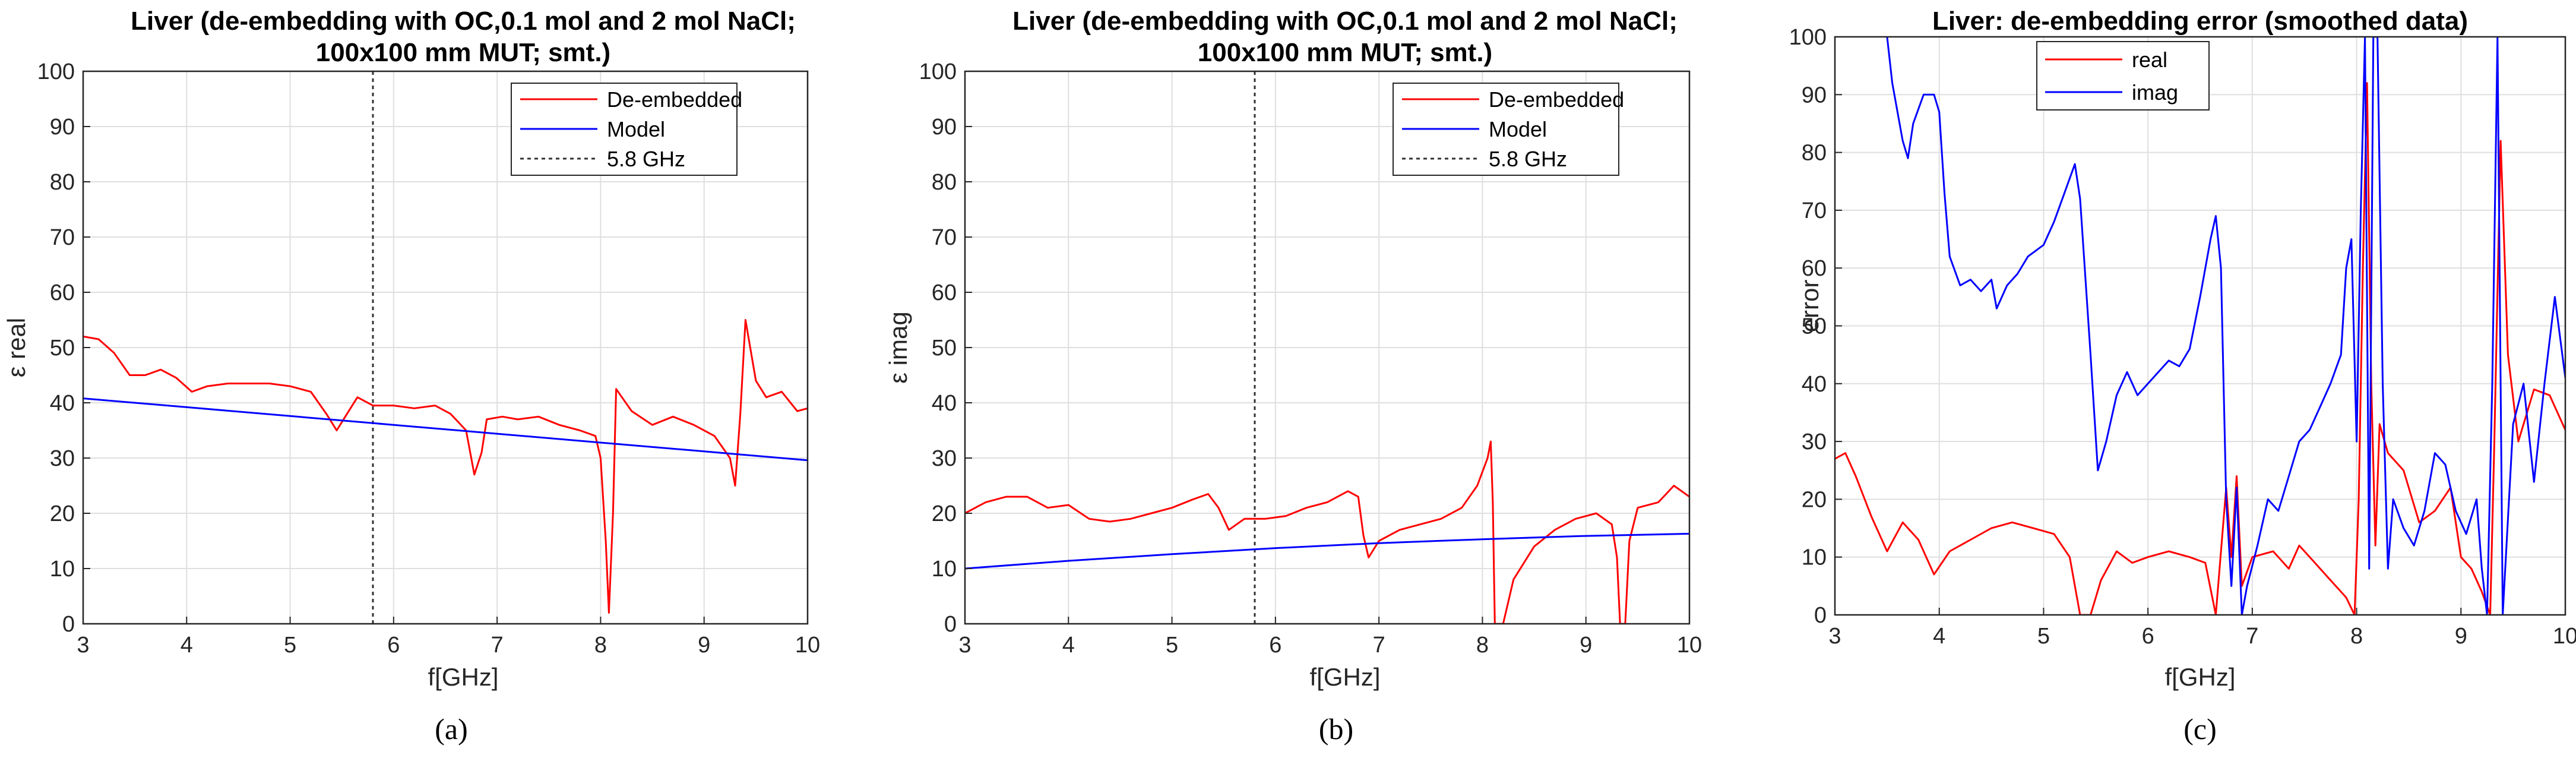  I want to click on legend-box, so click(2123, 76).